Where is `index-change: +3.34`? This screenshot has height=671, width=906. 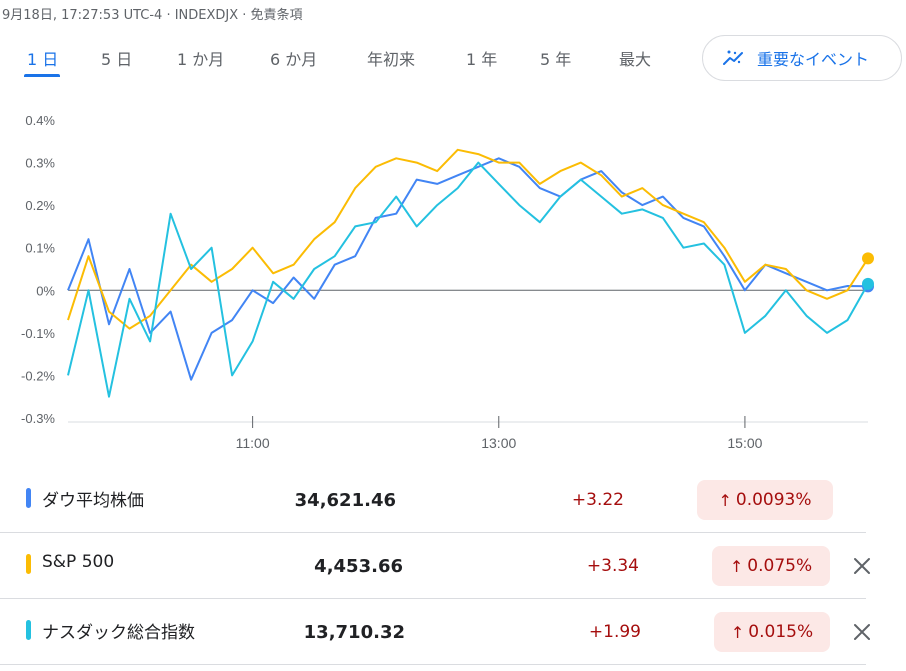
index-change: +3.34 is located at coordinates (612, 566).